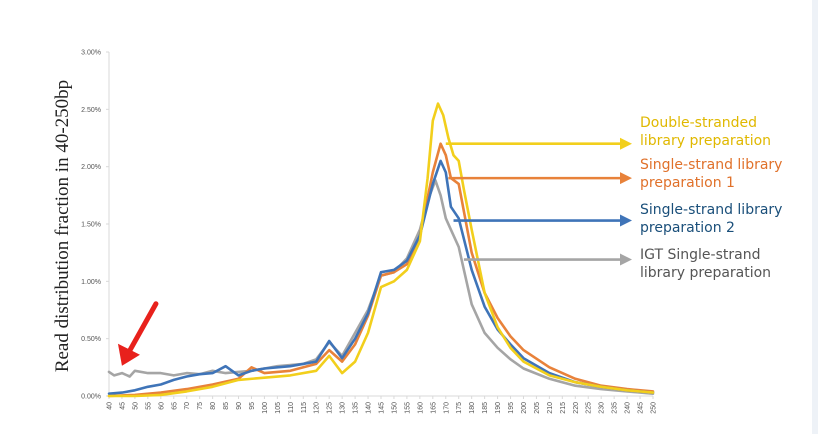 The image size is (818, 434). What do you see at coordinates (91, 225) in the screenshot?
I see `y-tick-label: 1.50%` at bounding box center [91, 225].